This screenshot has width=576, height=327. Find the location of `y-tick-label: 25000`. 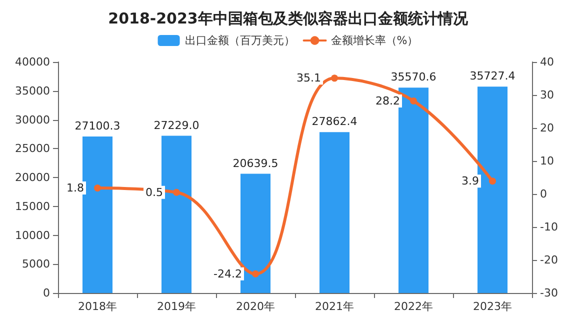

y-tick-label: 25000 is located at coordinates (32, 149).